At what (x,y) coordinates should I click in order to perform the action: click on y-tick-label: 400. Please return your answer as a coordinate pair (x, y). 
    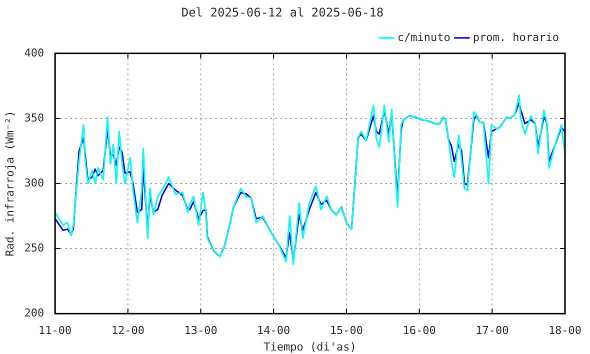
    Looking at the image, I should click on (34, 53).